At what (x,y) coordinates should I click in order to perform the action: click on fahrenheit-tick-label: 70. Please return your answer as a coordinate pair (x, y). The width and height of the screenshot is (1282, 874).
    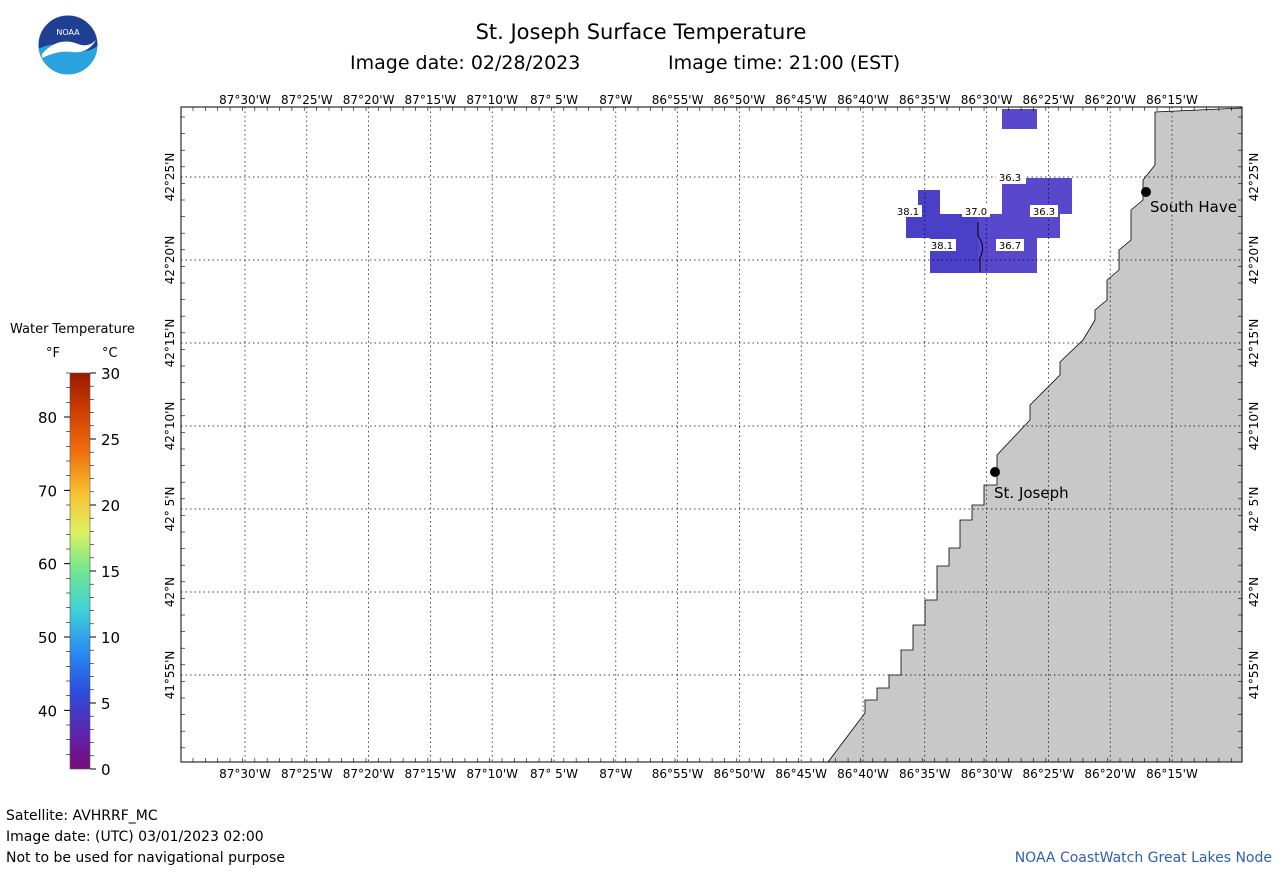
    Looking at the image, I should click on (47, 491).